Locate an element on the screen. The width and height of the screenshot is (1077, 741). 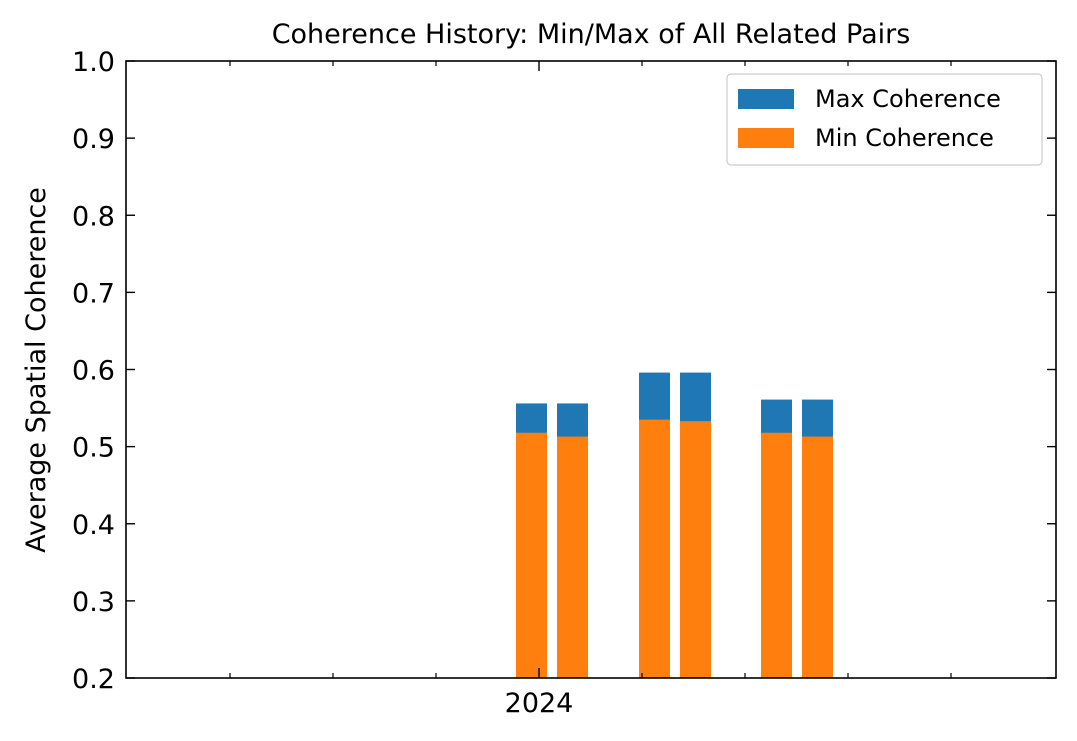
legend: Max Coherence Min Coherence is located at coordinates (884, 119).